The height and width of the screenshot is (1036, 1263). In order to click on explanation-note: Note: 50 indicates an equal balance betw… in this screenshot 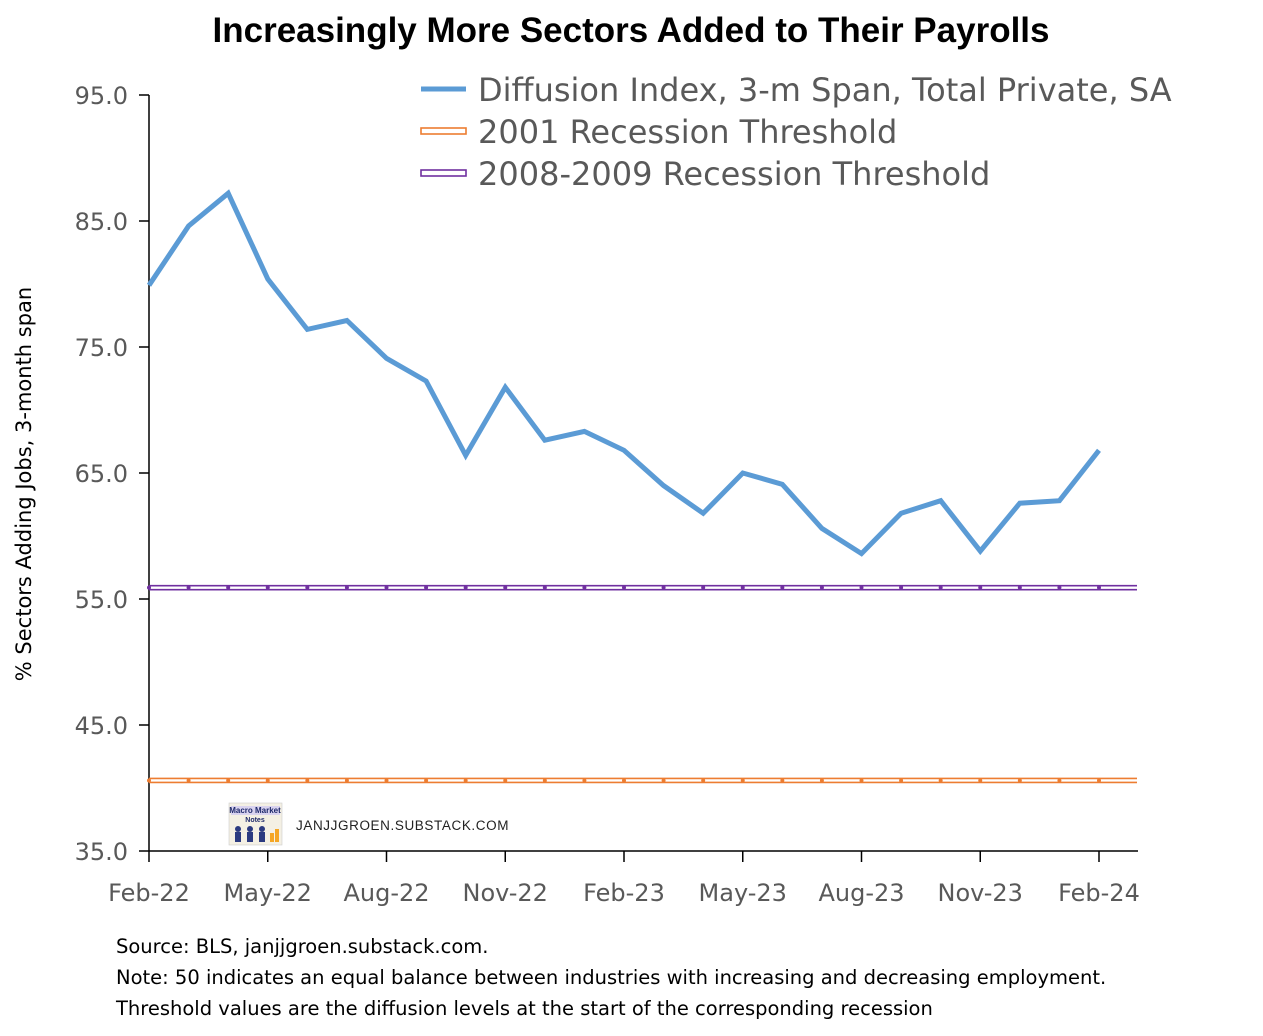, I will do `click(611, 977)`.